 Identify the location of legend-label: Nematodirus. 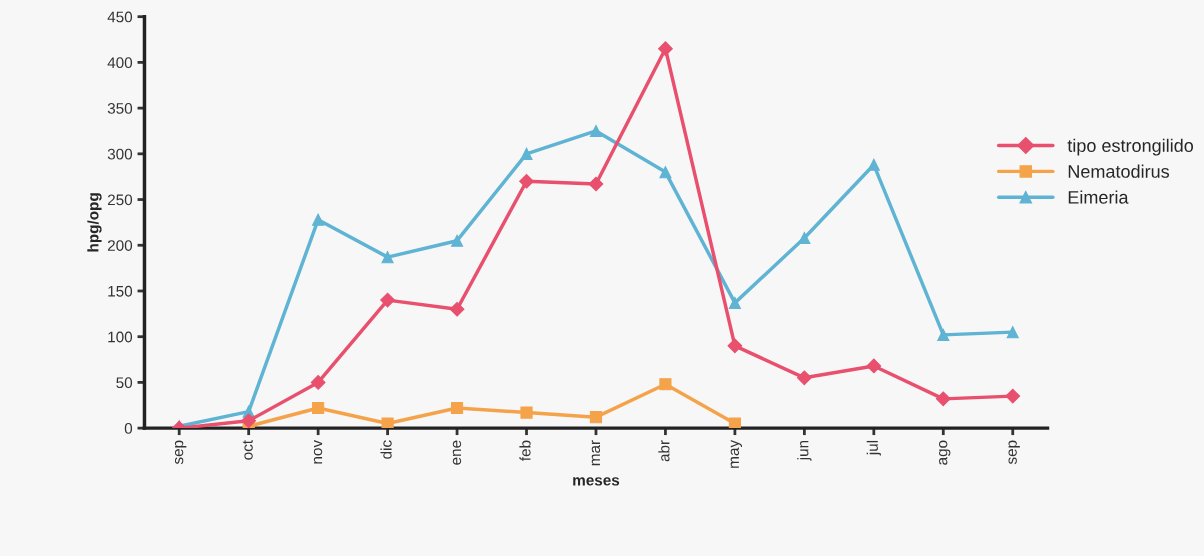
(1119, 171).